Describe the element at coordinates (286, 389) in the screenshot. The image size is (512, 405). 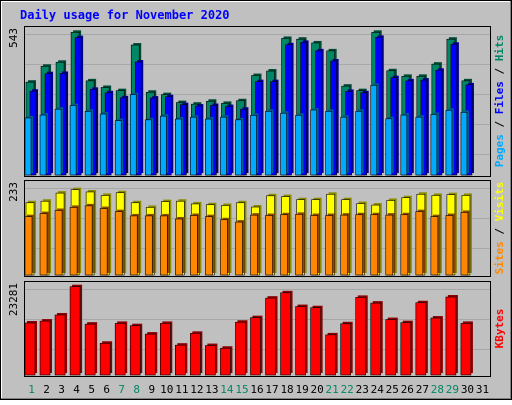
I see `day-label: 18` at that location.